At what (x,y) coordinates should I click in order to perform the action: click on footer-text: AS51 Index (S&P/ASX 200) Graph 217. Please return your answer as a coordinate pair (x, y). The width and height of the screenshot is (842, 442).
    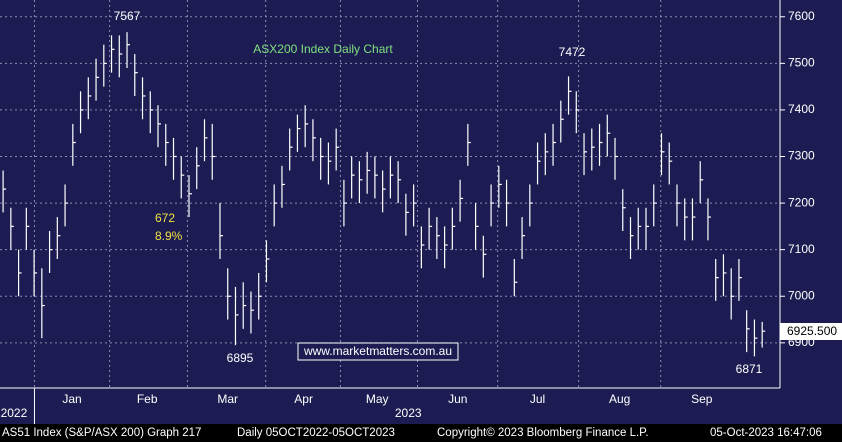
    Looking at the image, I should click on (101, 433).